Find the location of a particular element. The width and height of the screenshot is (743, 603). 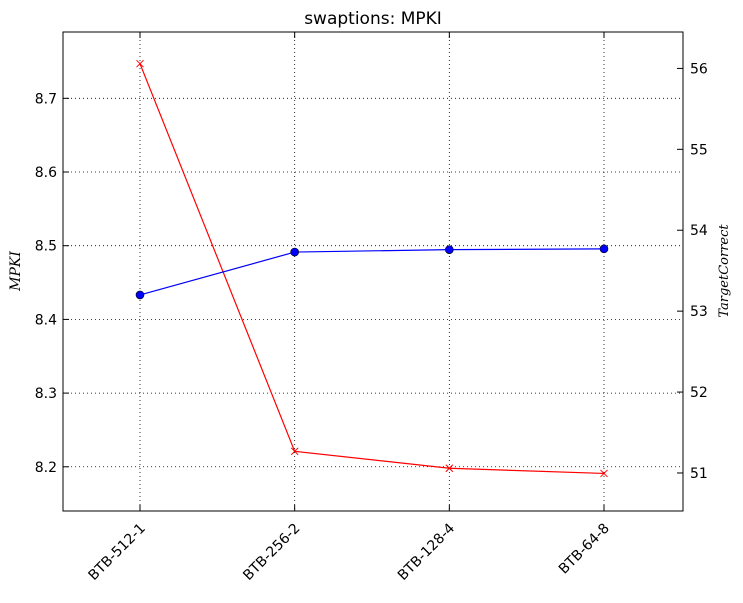

y-tick-label: 8.3 is located at coordinates (46, 394).